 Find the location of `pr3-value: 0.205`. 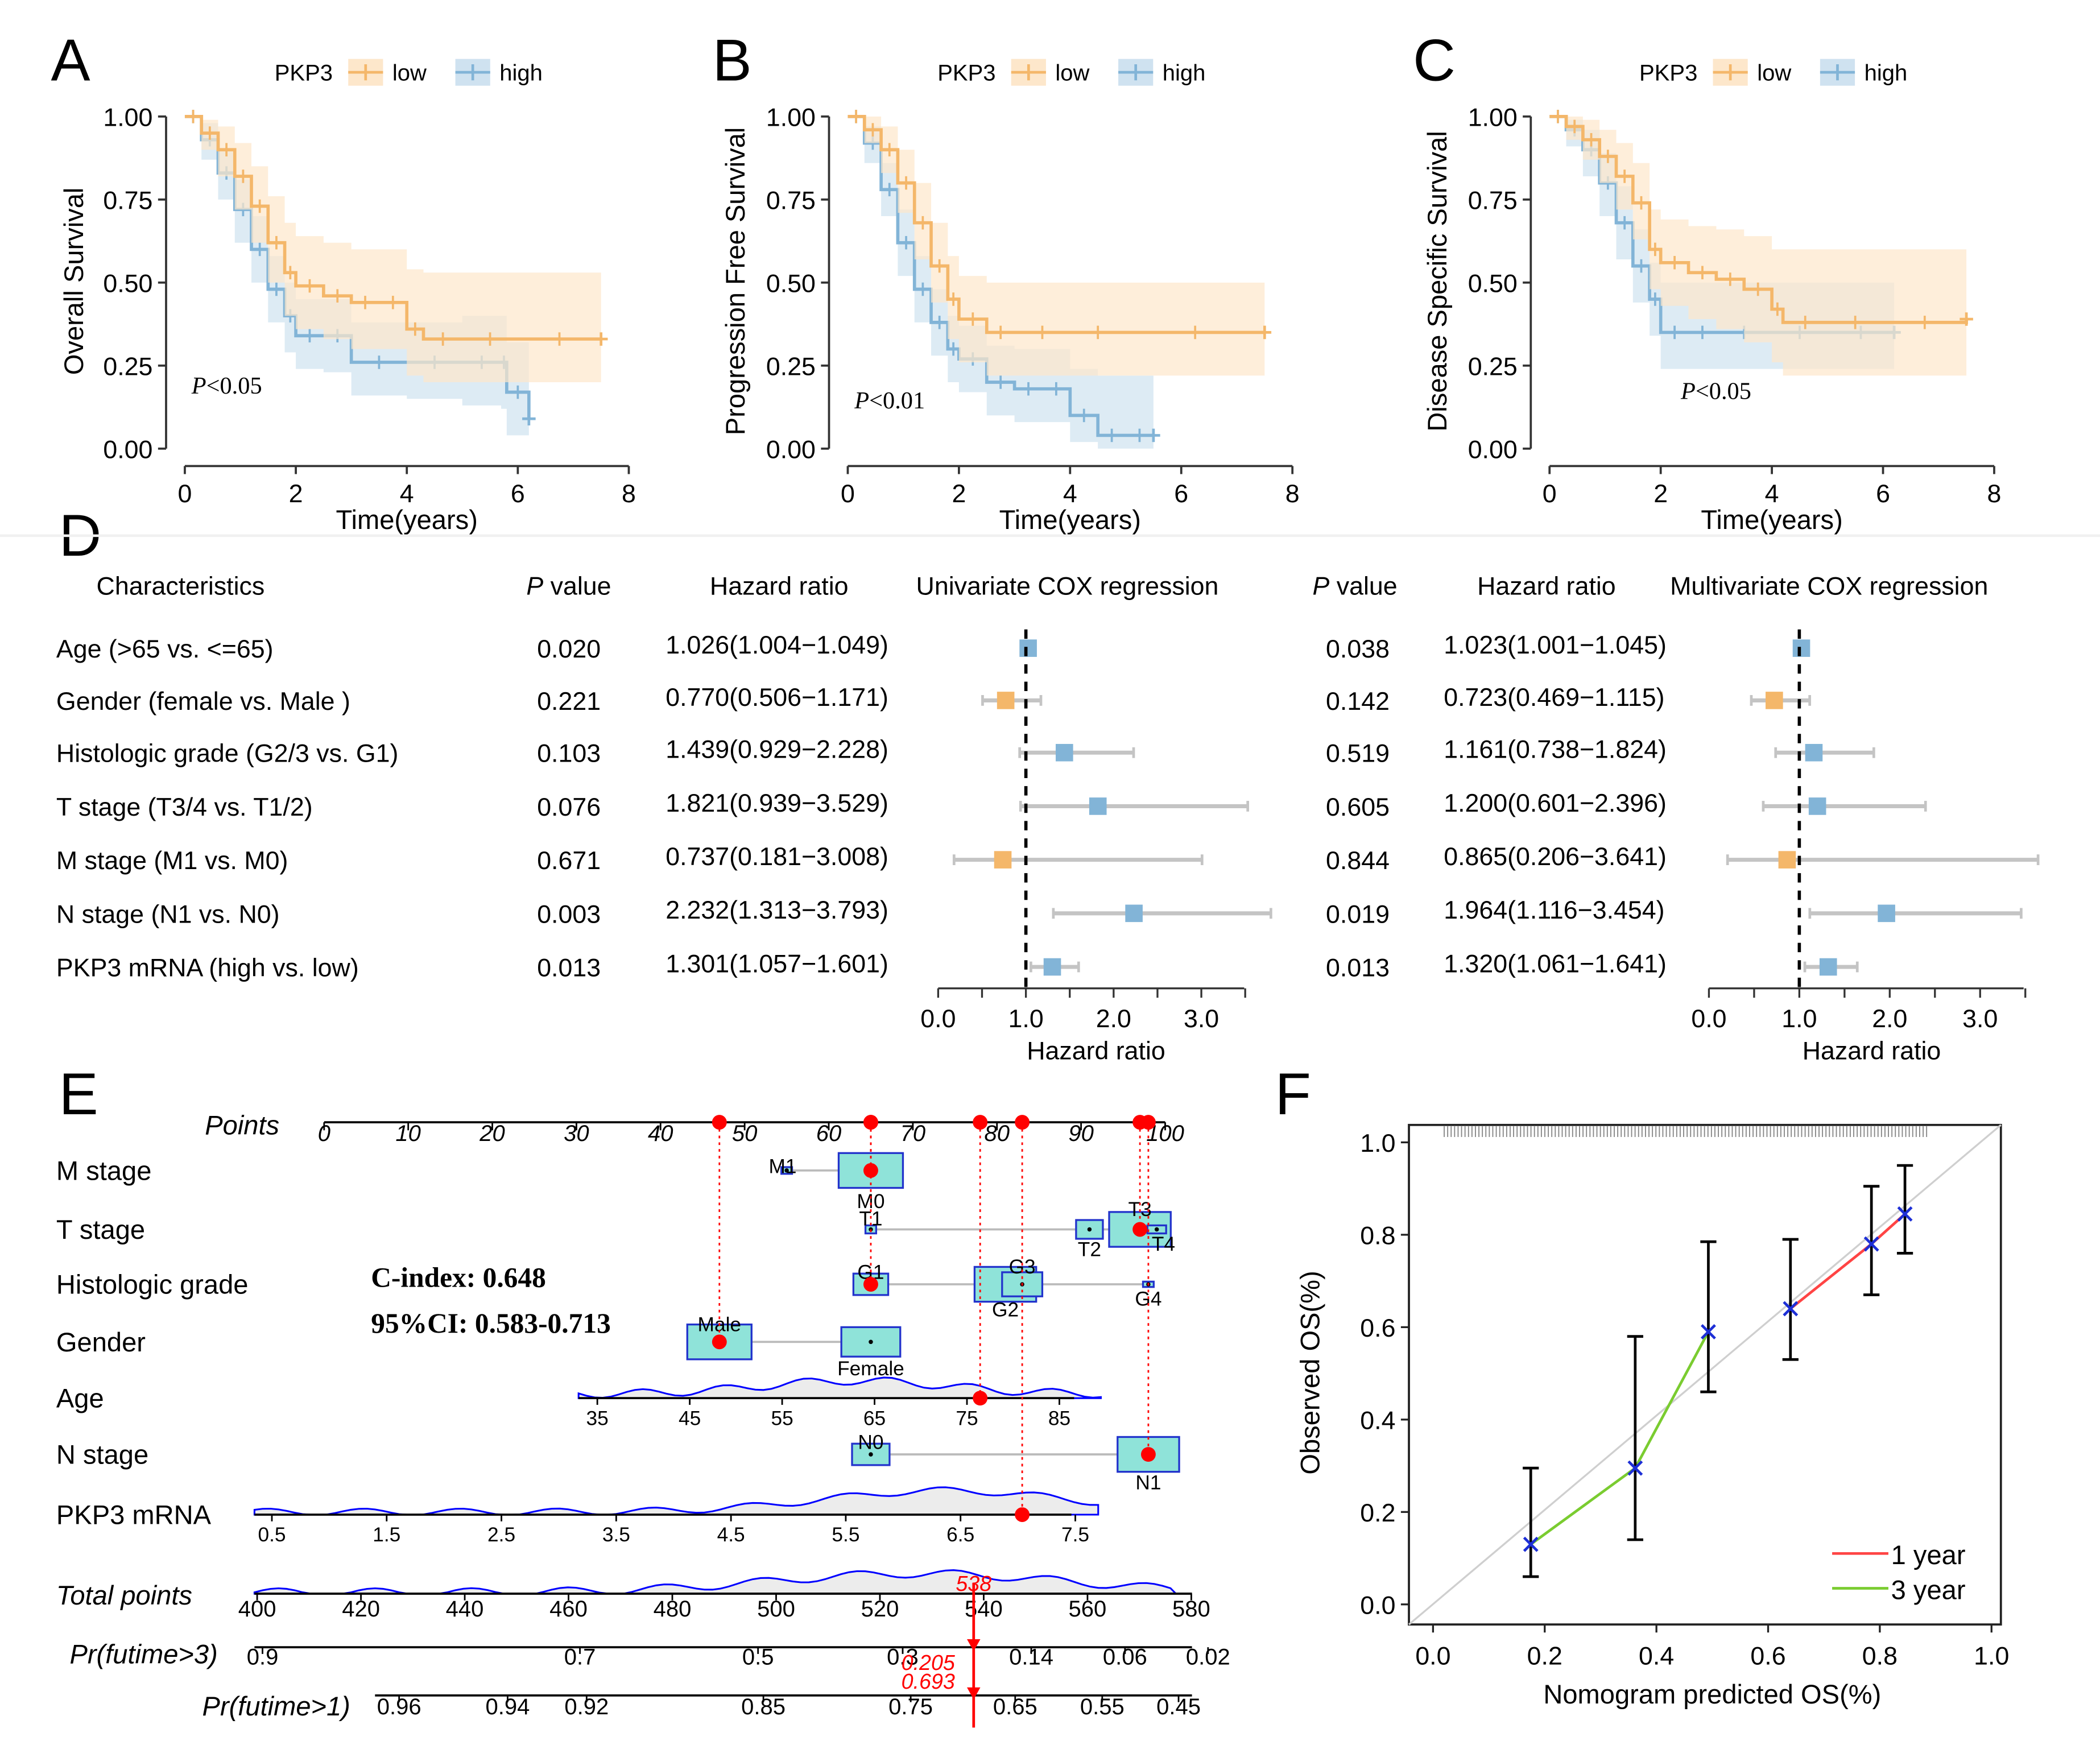

pr3-value: 0.205 is located at coordinates (929, 1663).